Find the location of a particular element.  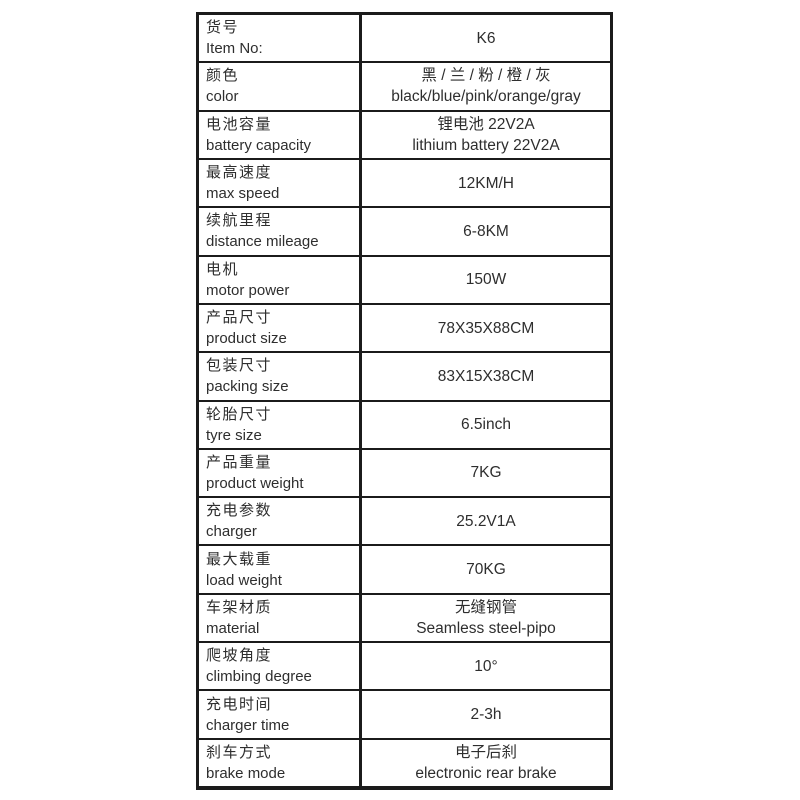

spec-value-line: 78X35X88CM is located at coordinates (486, 328).